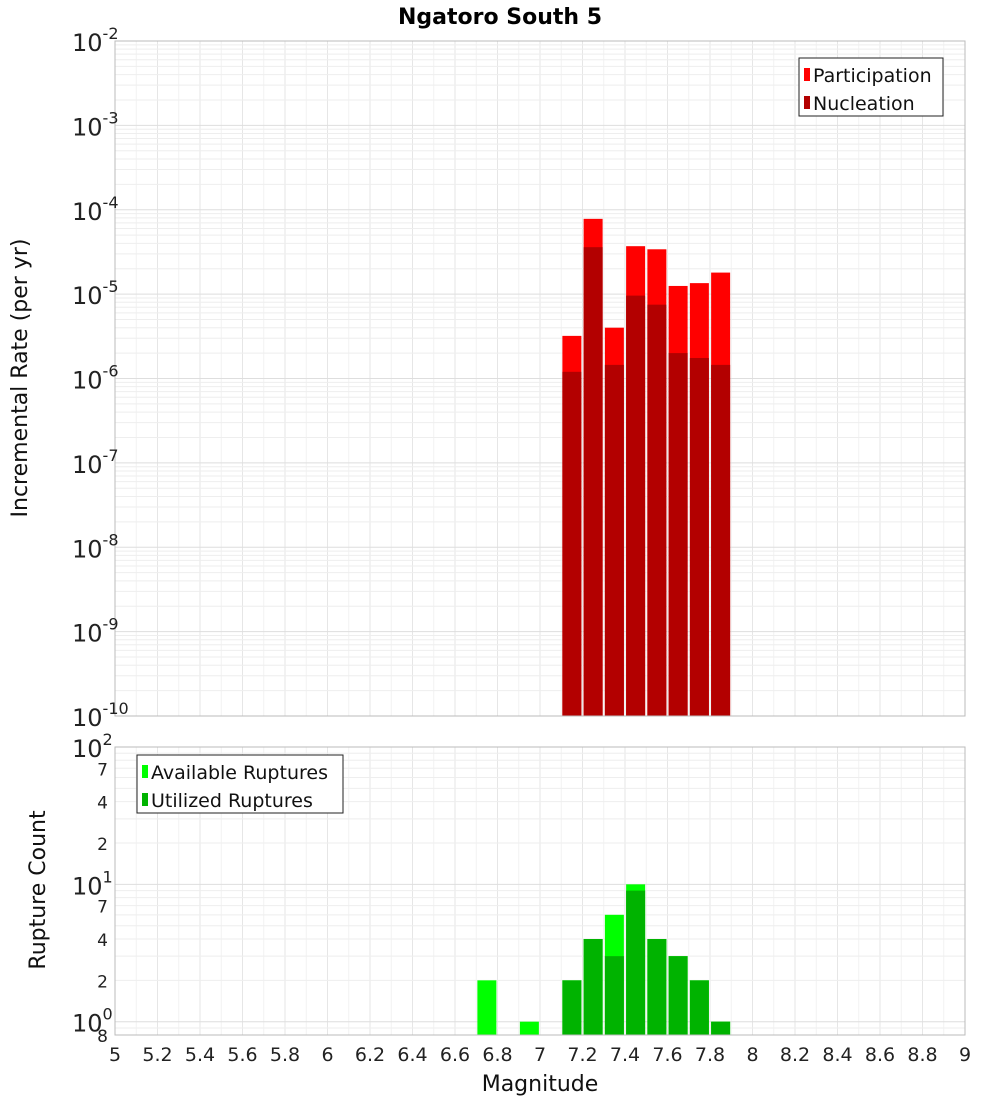 The image size is (1000, 1100). Describe the element at coordinates (965, 1055) in the screenshot. I see `x-tick-label: 9` at that location.